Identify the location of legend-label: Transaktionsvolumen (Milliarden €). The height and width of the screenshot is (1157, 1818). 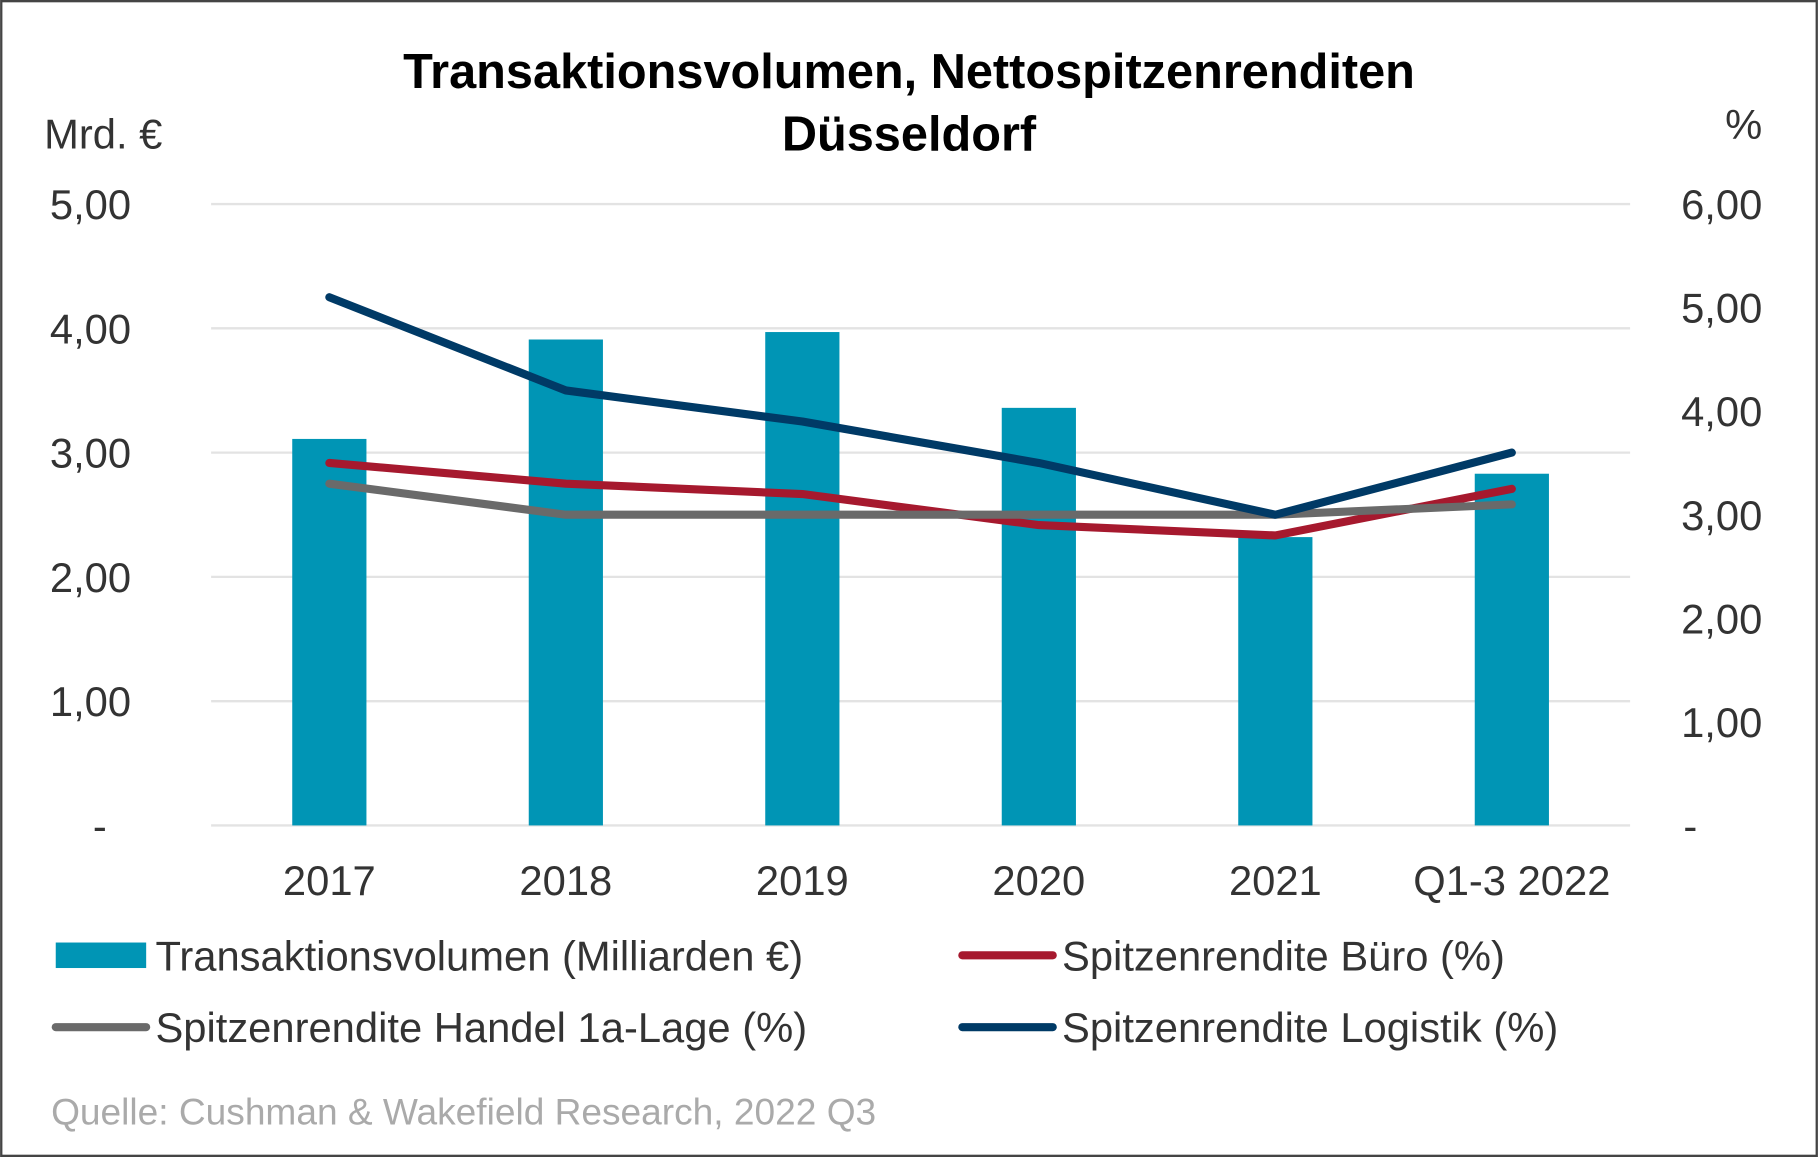
(479, 955).